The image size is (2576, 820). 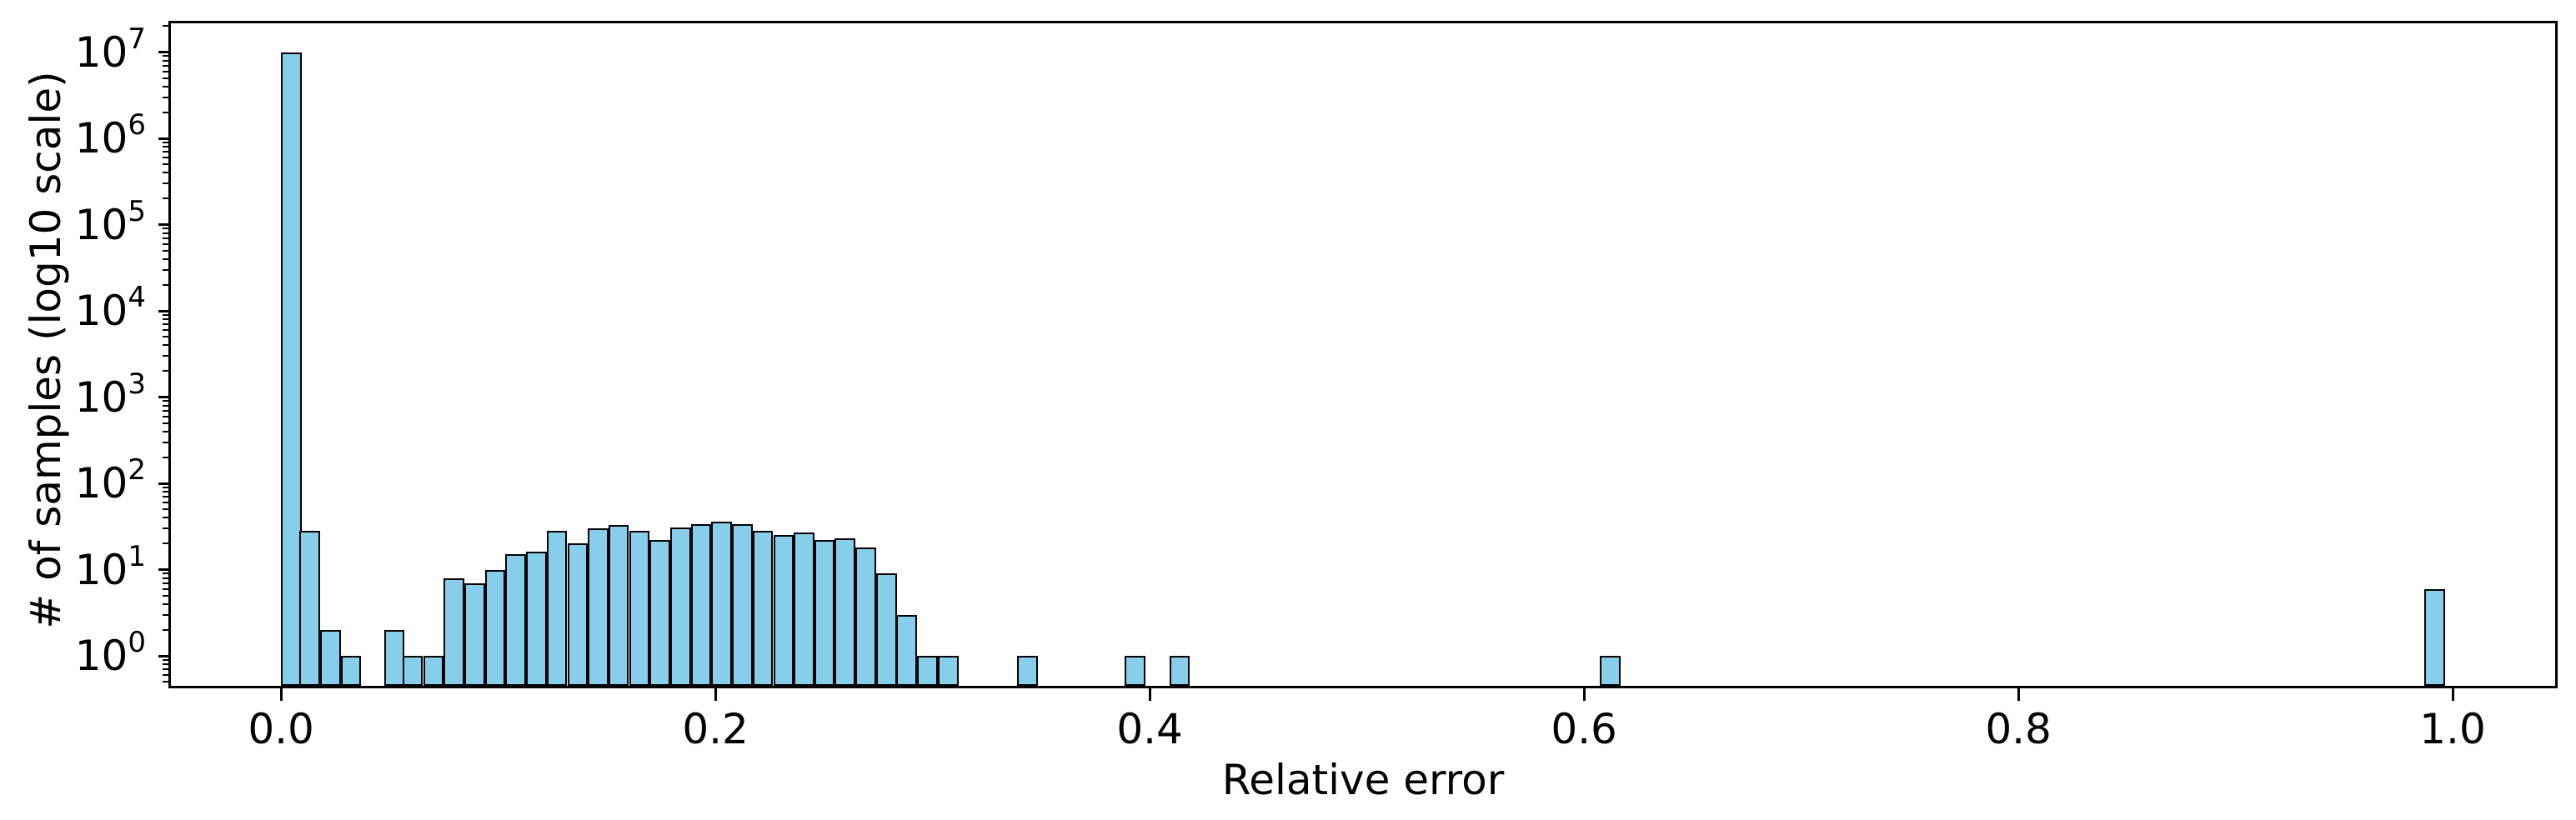 I want to click on y-tick-label: 101, so click(x=79, y=568).